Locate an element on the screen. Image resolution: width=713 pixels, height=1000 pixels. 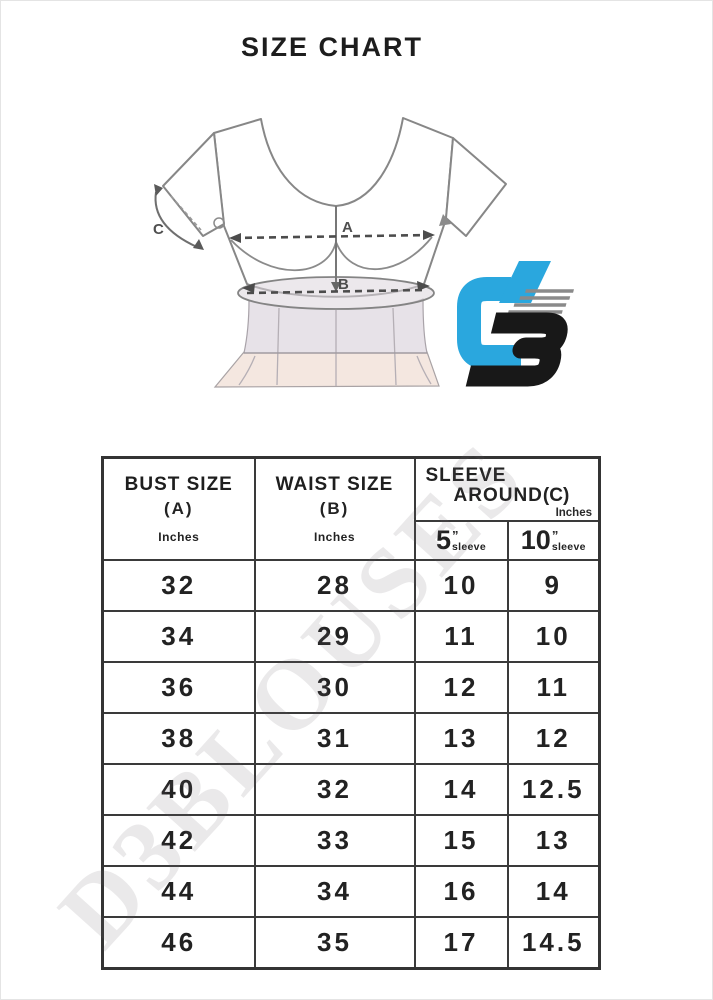
table-row: 38 31 13 12 is located at coordinates (351, 738).